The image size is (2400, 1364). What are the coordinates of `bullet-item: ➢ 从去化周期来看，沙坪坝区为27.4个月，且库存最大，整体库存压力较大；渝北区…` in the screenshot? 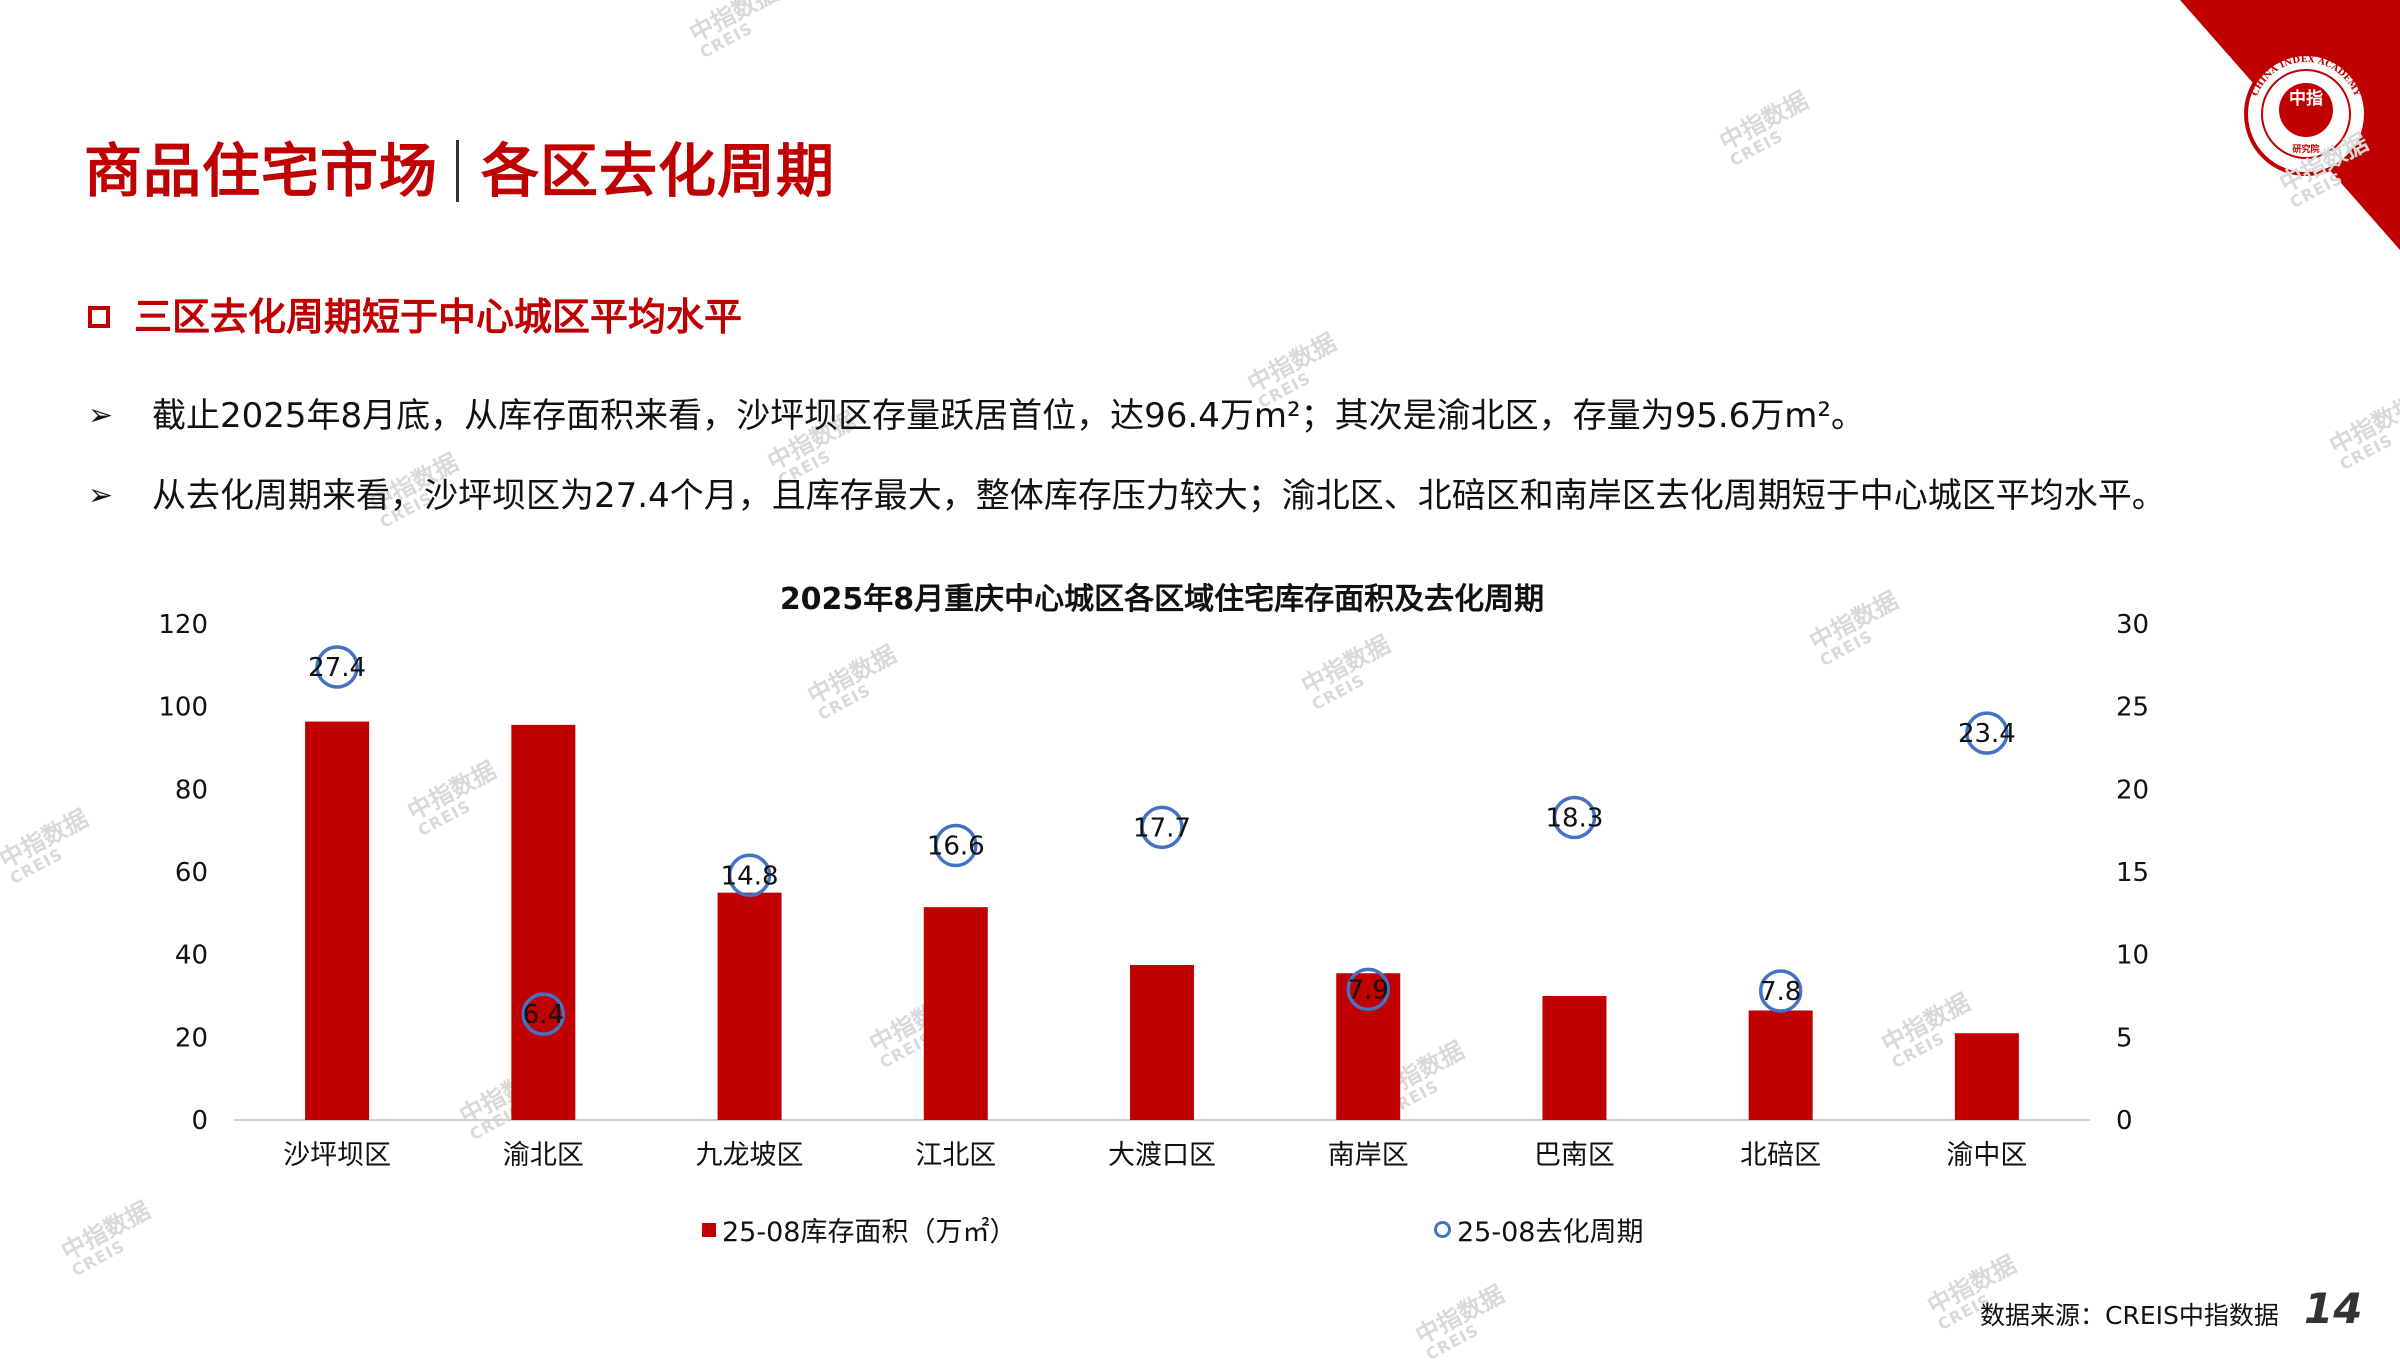 It's located at (1127, 495).